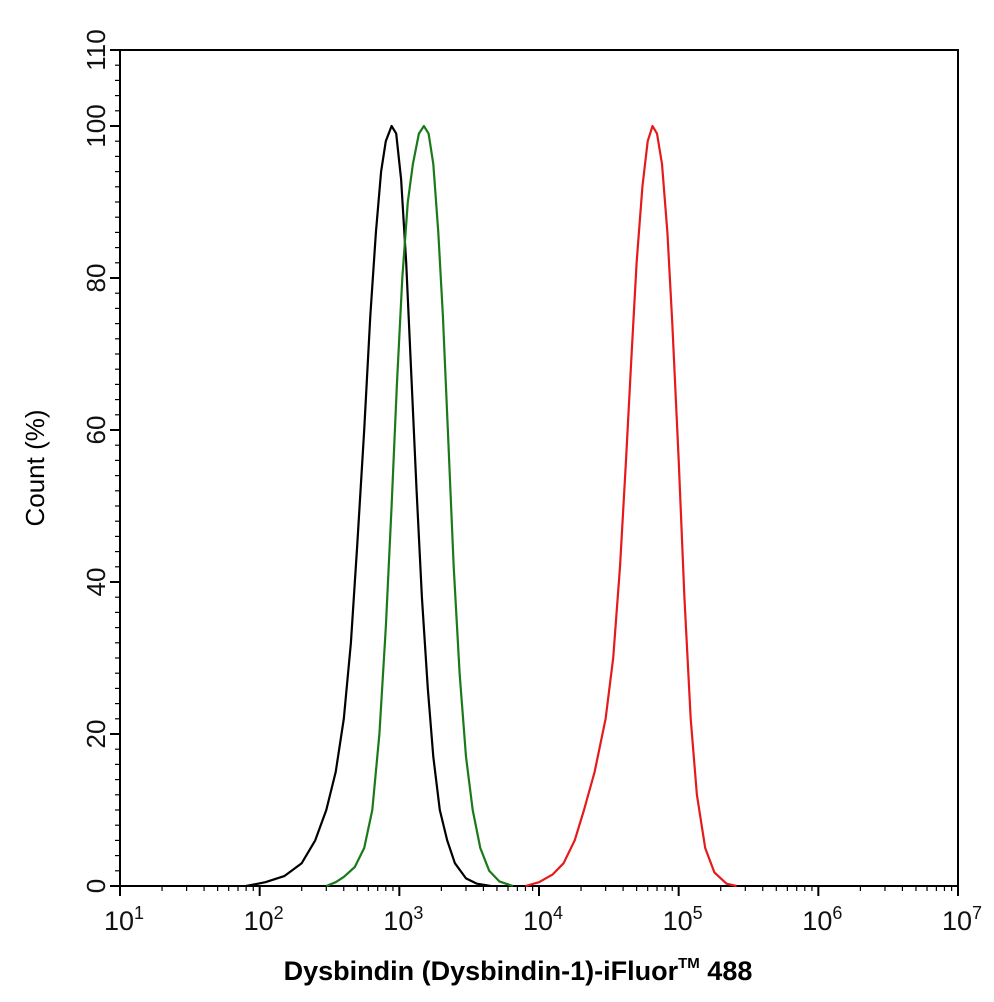 This screenshot has height=1002, width=994. I want to click on x-axis-label: Dysbindin (Dysbindin-1)-iFluorTM 488, so click(518, 970).